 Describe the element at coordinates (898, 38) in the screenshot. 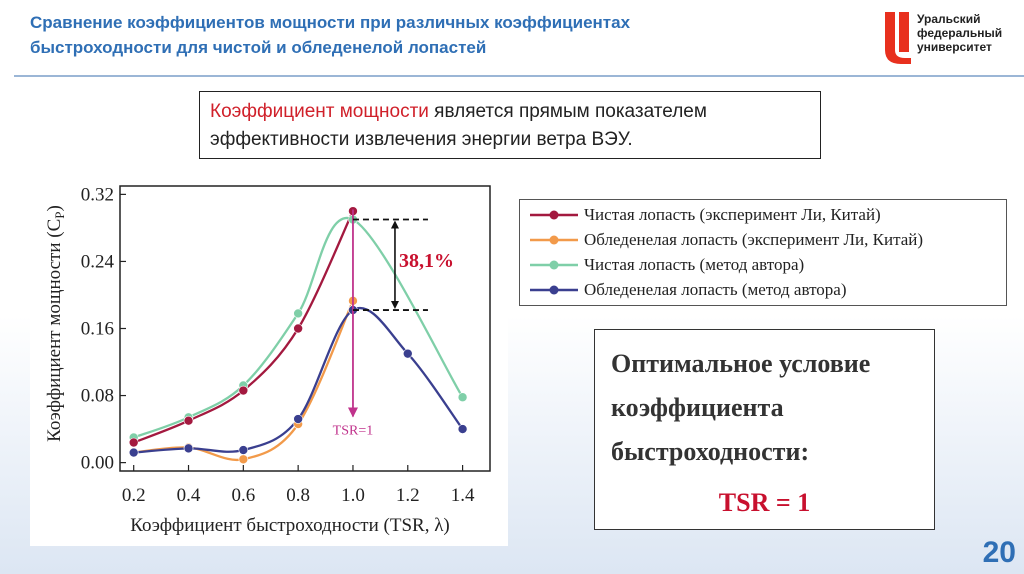

I see `urfu-logo-icon` at that location.